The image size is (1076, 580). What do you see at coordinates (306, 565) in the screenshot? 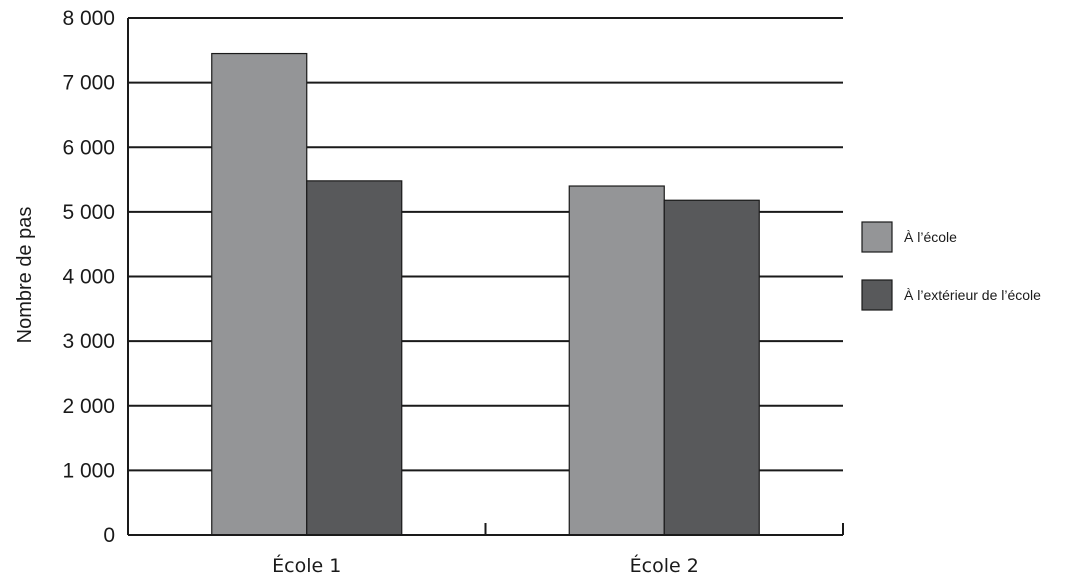
I see `x-category-label: École 1` at bounding box center [306, 565].